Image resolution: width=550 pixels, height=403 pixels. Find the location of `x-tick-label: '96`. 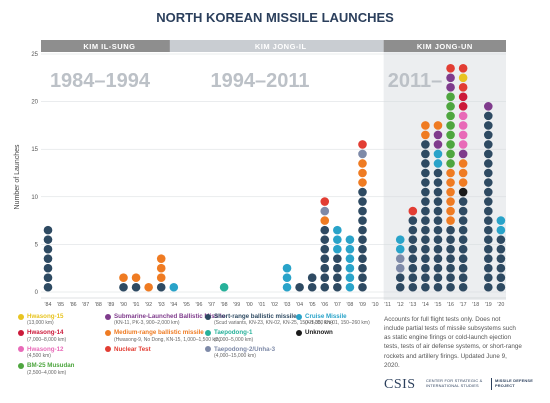

x-tick-label: '96 is located at coordinates (199, 305).